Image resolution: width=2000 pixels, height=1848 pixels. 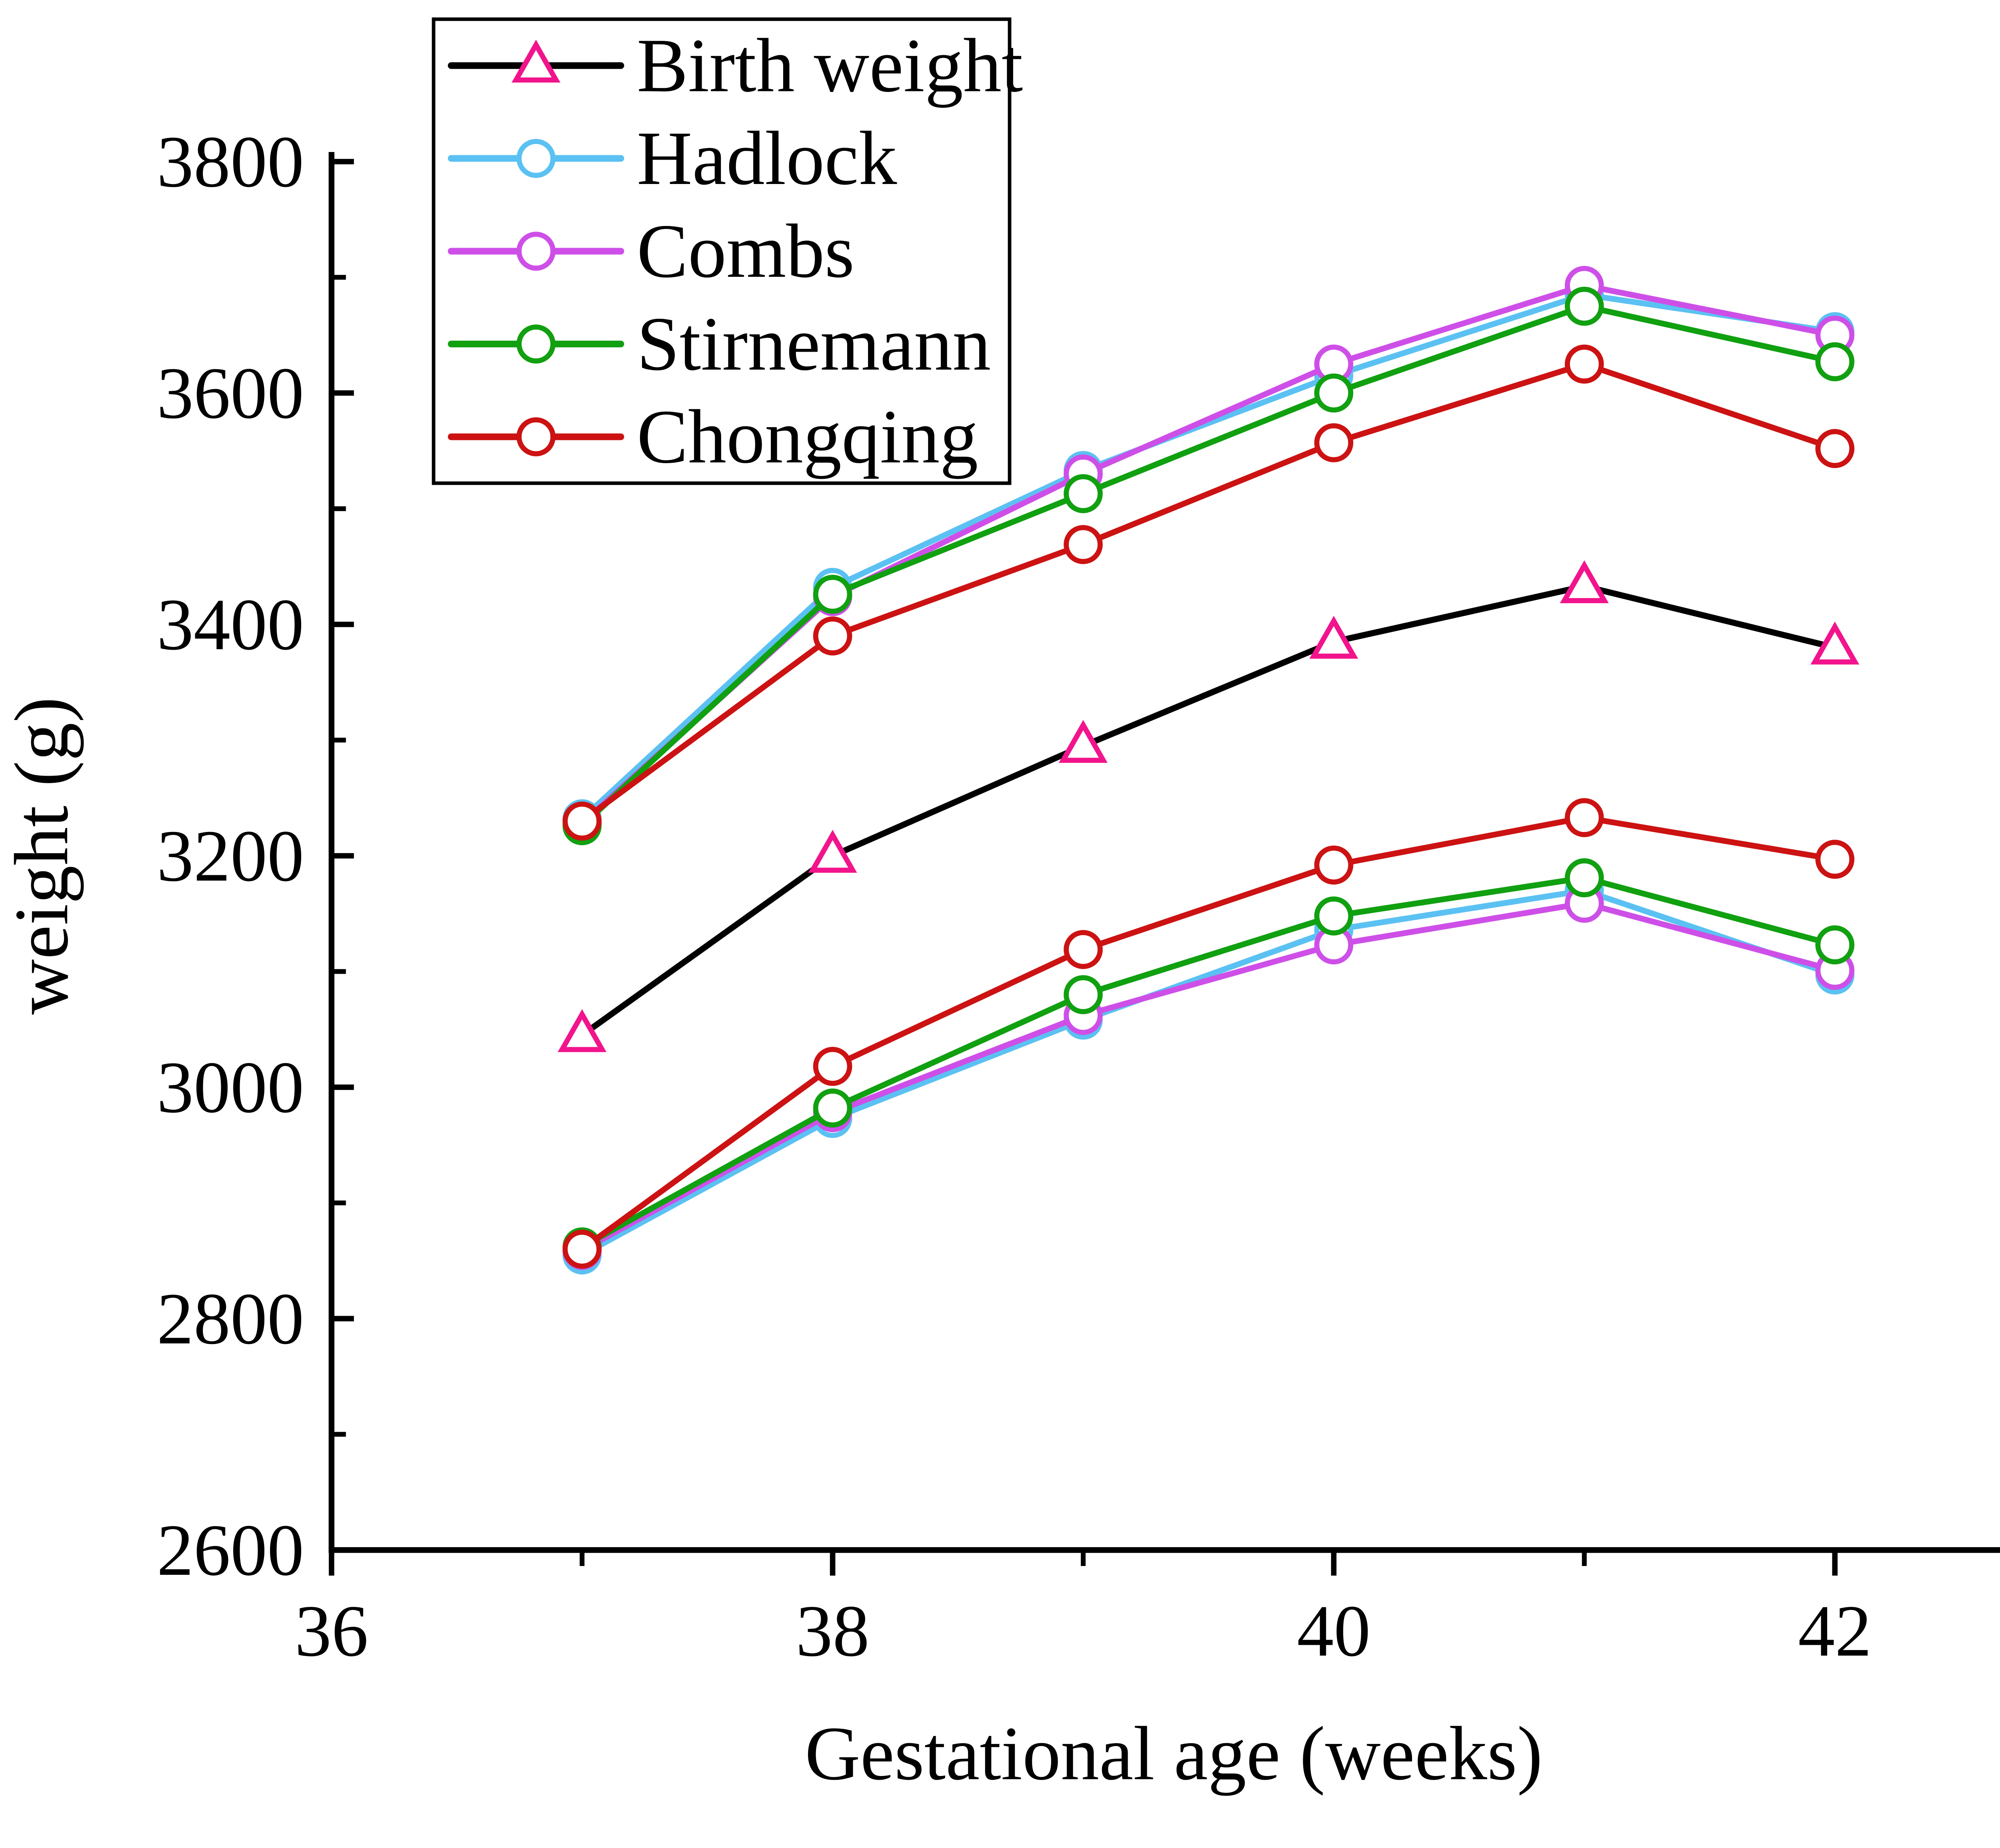 What do you see at coordinates (814, 343) in the screenshot?
I see `legend-label-stirnemann: Stirnemann` at bounding box center [814, 343].